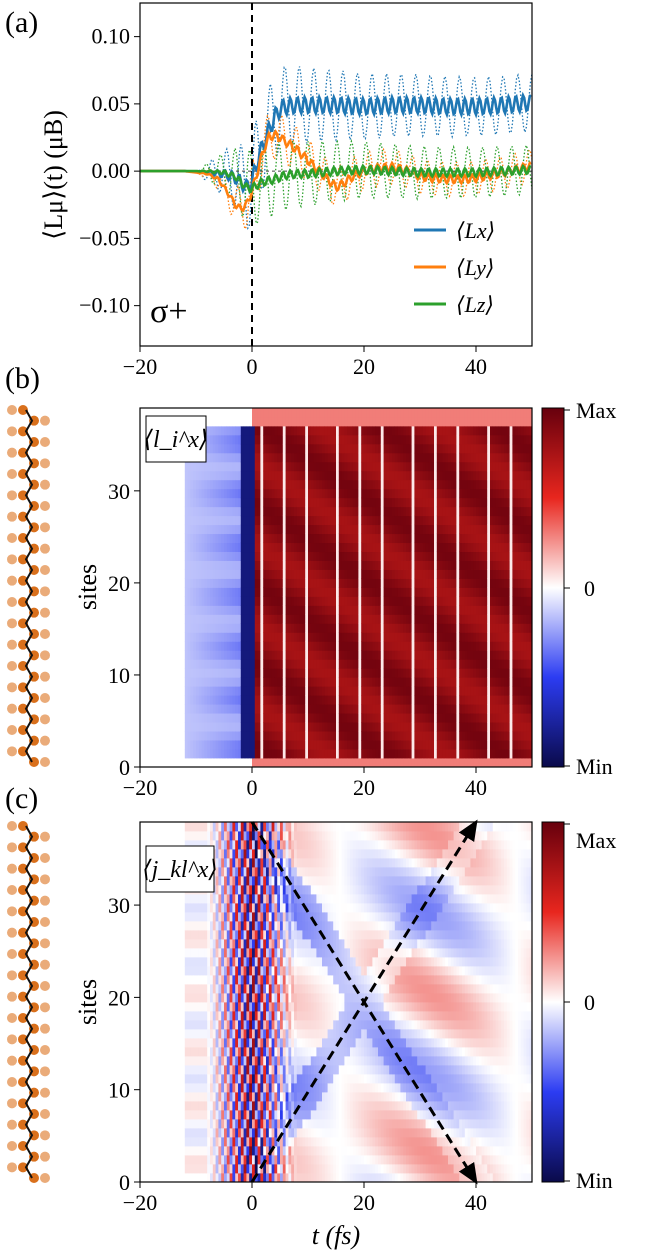  I want to click on y-tick-label: 0.10, so click(111, 36).